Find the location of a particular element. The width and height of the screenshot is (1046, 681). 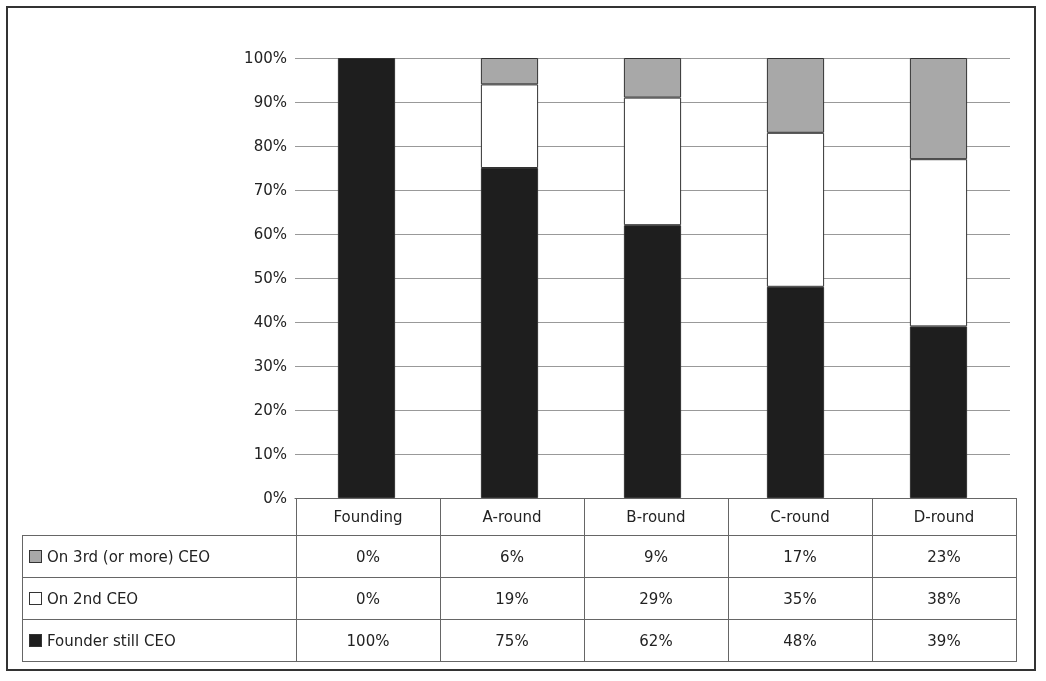

data-label: 23% is located at coordinates (944, 556).